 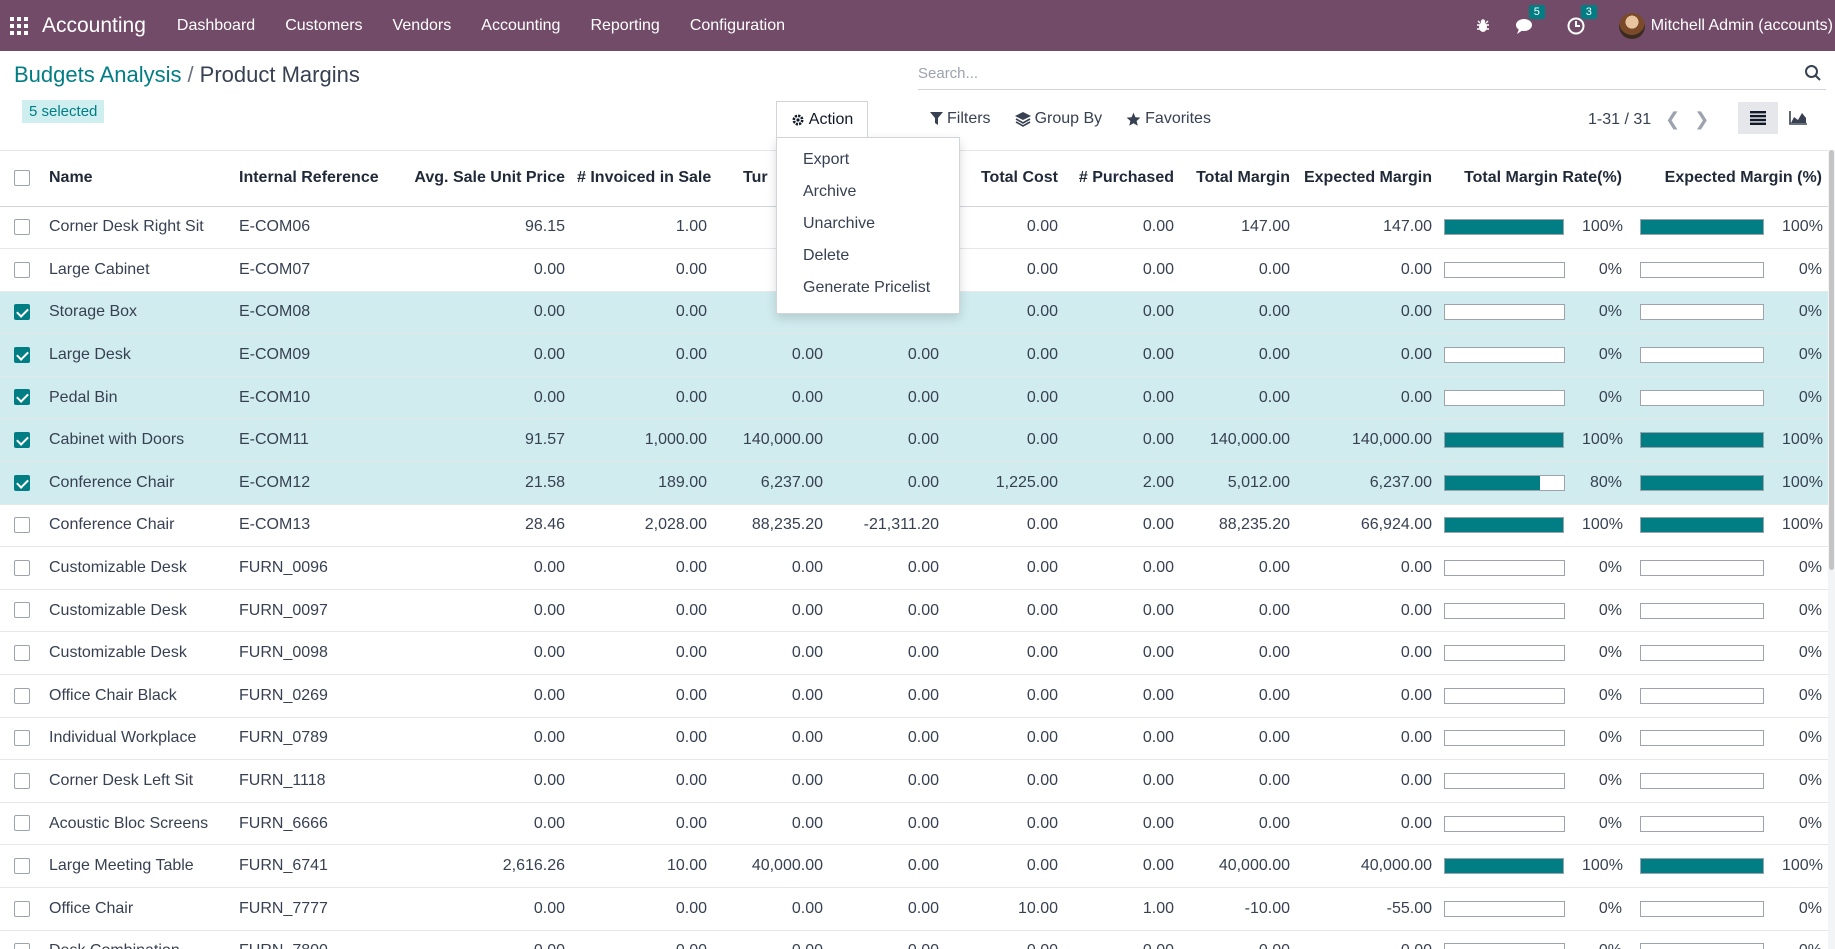 I want to click on search-icon, so click(x=1813, y=75).